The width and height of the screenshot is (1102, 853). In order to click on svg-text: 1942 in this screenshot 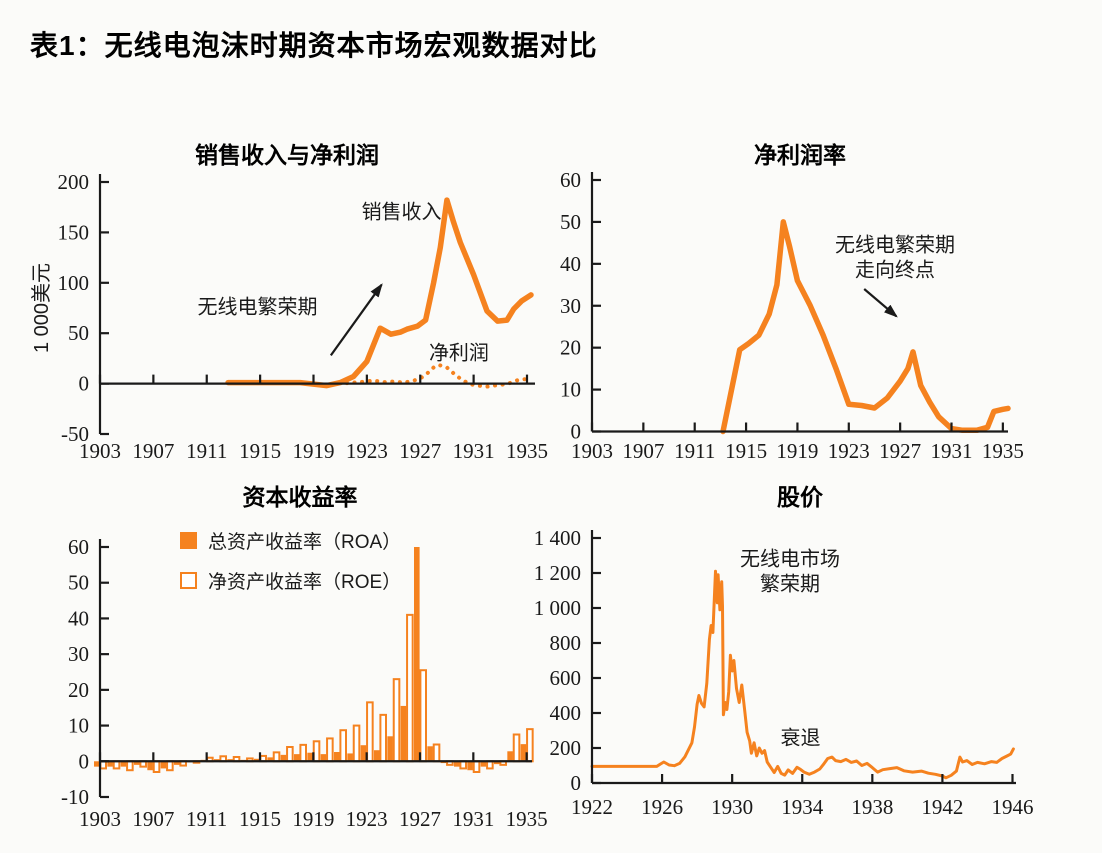, I will do `click(942, 807)`.